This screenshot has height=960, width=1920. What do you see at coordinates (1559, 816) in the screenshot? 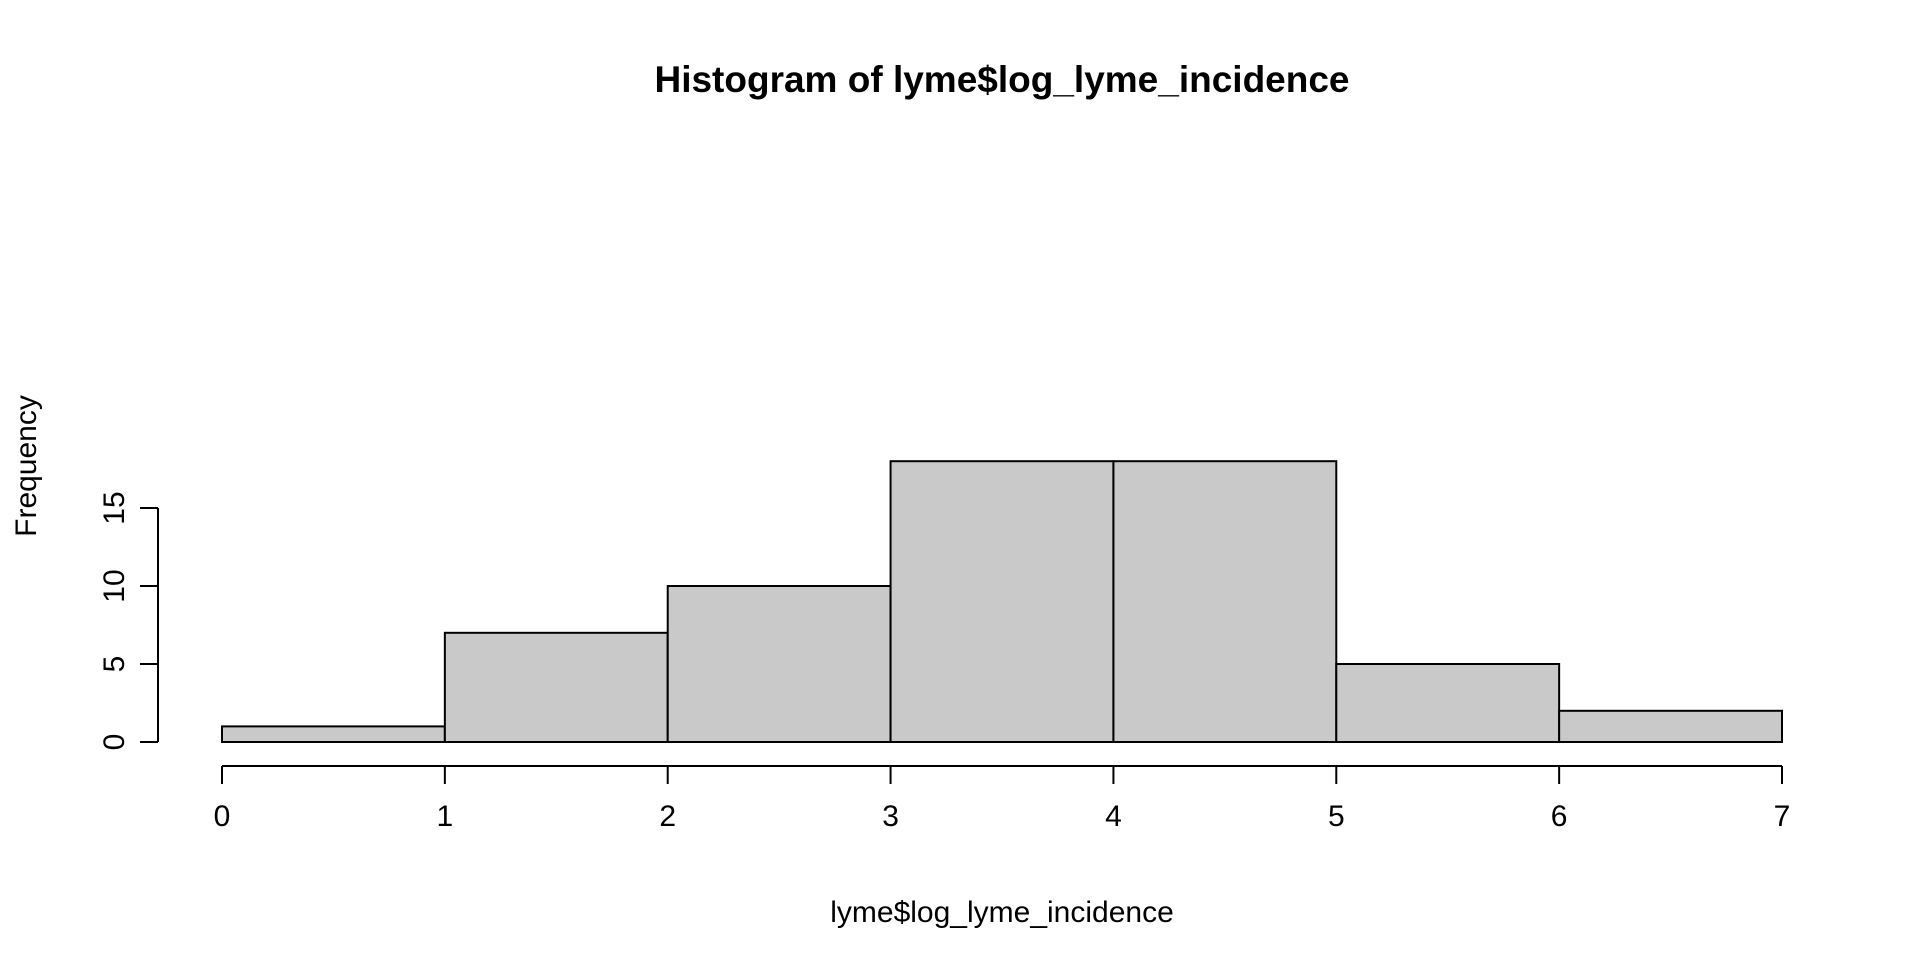
I see `x-tick-label-6: 6` at bounding box center [1559, 816].